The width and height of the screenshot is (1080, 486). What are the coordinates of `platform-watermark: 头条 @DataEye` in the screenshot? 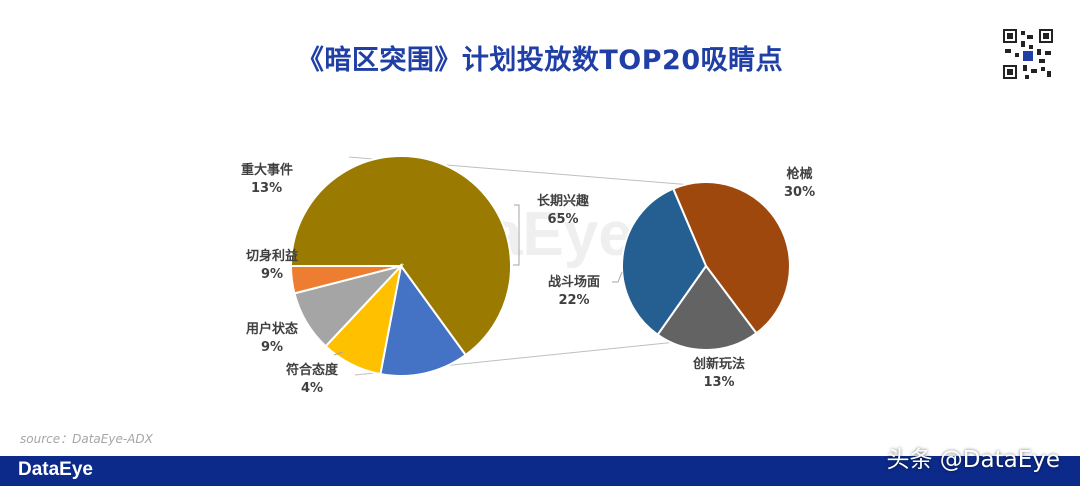 It's located at (973, 460).